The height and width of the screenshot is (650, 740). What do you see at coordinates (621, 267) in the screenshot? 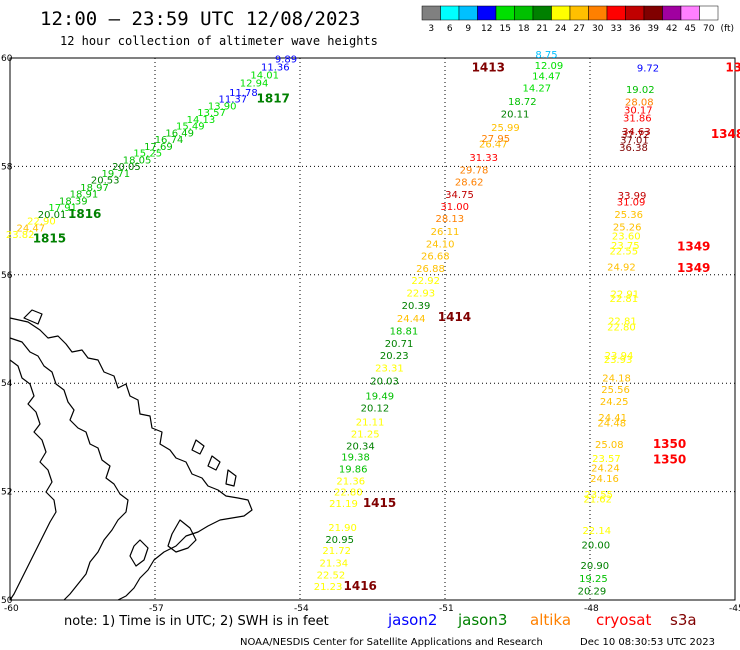
I see `wave-height-value: 24.92` at bounding box center [621, 267].